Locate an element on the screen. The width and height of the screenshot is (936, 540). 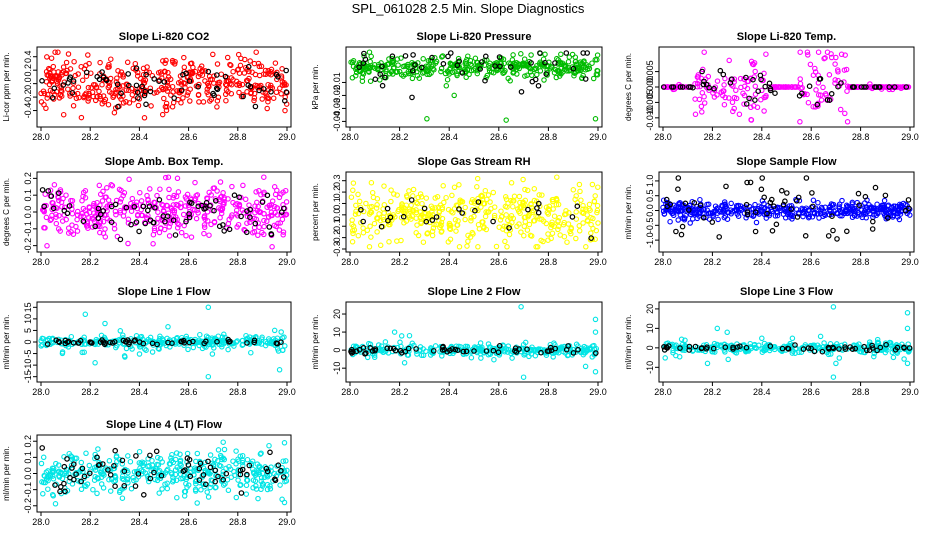
y-tick-label: -0.2 is located at coordinates (28, 97).